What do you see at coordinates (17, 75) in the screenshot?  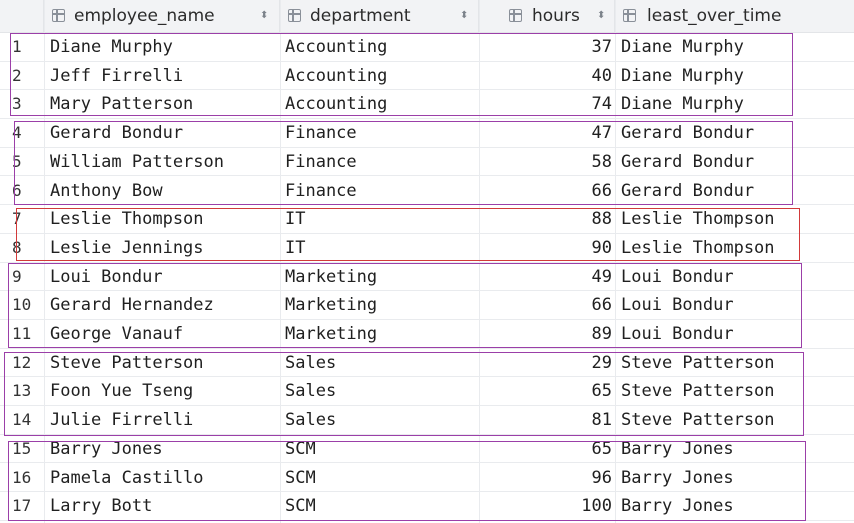 I see `row-number: 2` at bounding box center [17, 75].